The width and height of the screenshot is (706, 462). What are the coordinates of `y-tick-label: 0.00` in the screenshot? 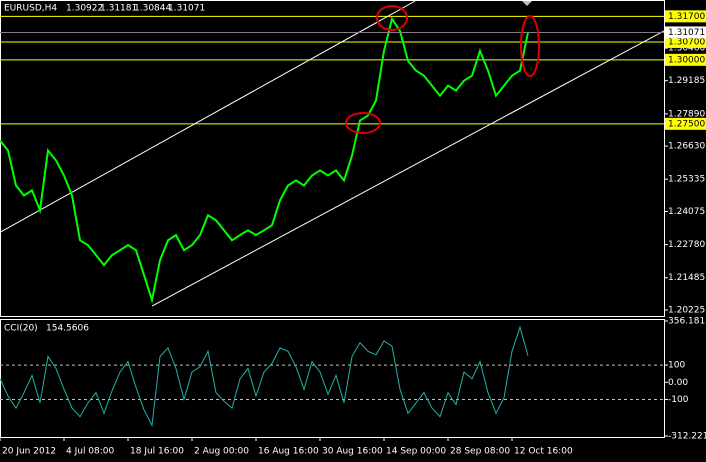 It's located at (678, 383).